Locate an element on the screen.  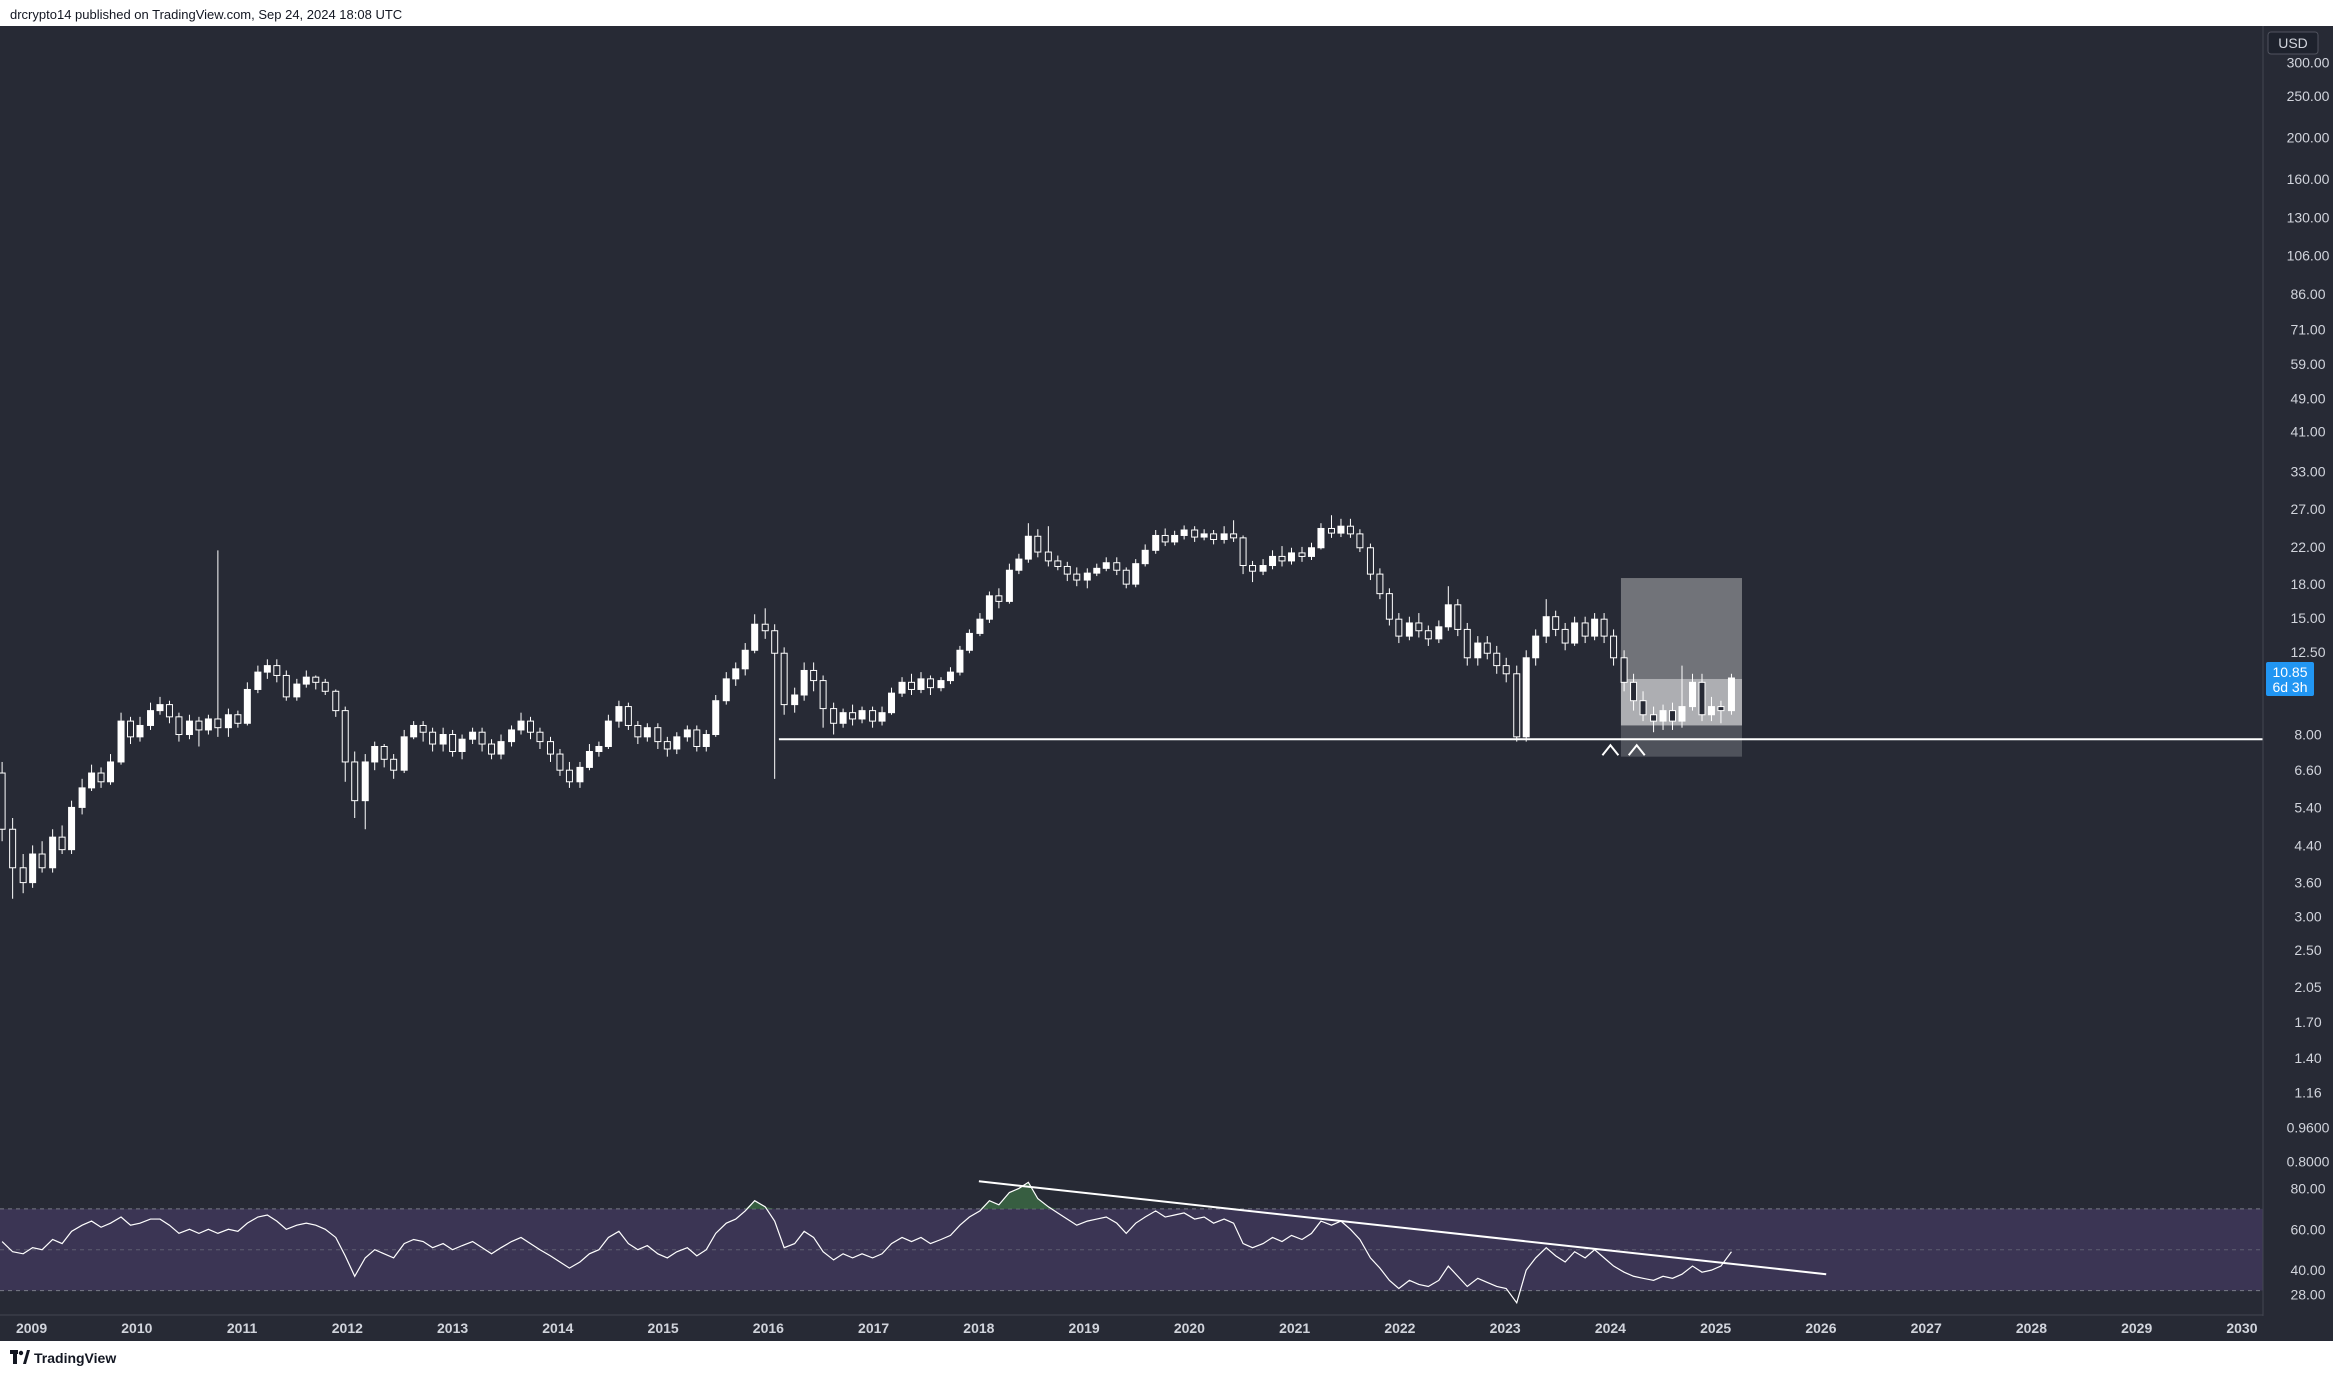
rsi-trendline is located at coordinates (1402, 1228).